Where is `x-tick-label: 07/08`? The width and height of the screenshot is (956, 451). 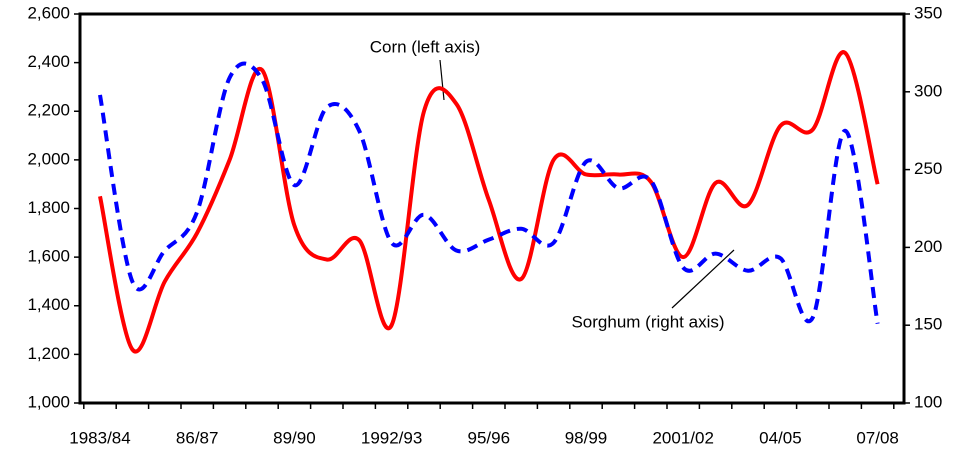
x-tick-label: 07/08 is located at coordinates (877, 437).